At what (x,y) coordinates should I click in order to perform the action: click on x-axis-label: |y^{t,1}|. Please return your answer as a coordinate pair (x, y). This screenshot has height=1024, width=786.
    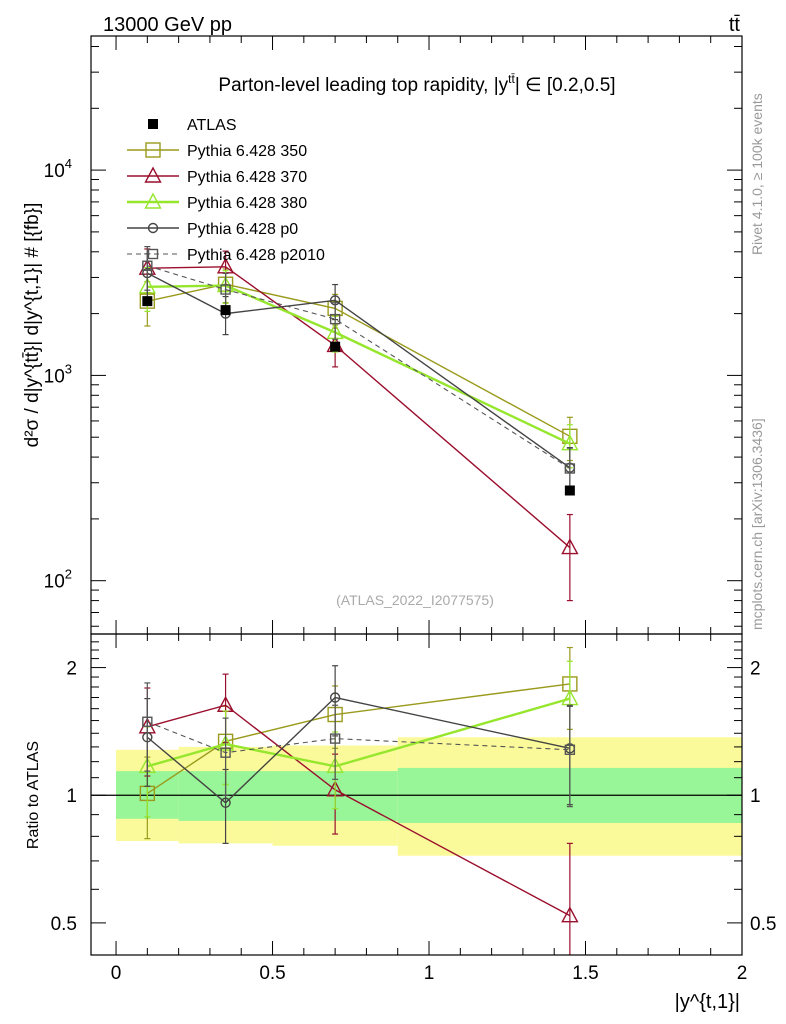
    Looking at the image, I should click on (707, 1002).